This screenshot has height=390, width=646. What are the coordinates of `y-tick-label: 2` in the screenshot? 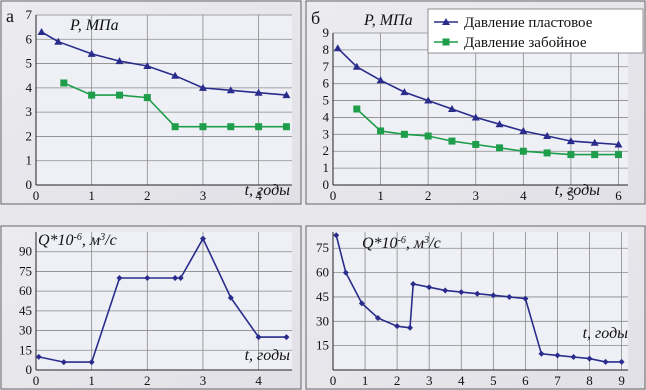 It's located at (29, 135).